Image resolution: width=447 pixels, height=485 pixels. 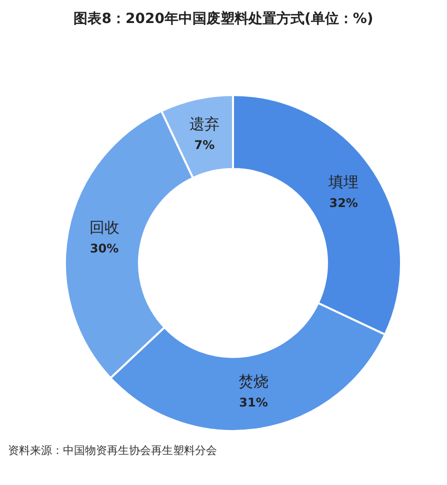 I want to click on chart-title: 图表8：2020年中国废塑料处置方式(单位：%), so click(x=223, y=19).